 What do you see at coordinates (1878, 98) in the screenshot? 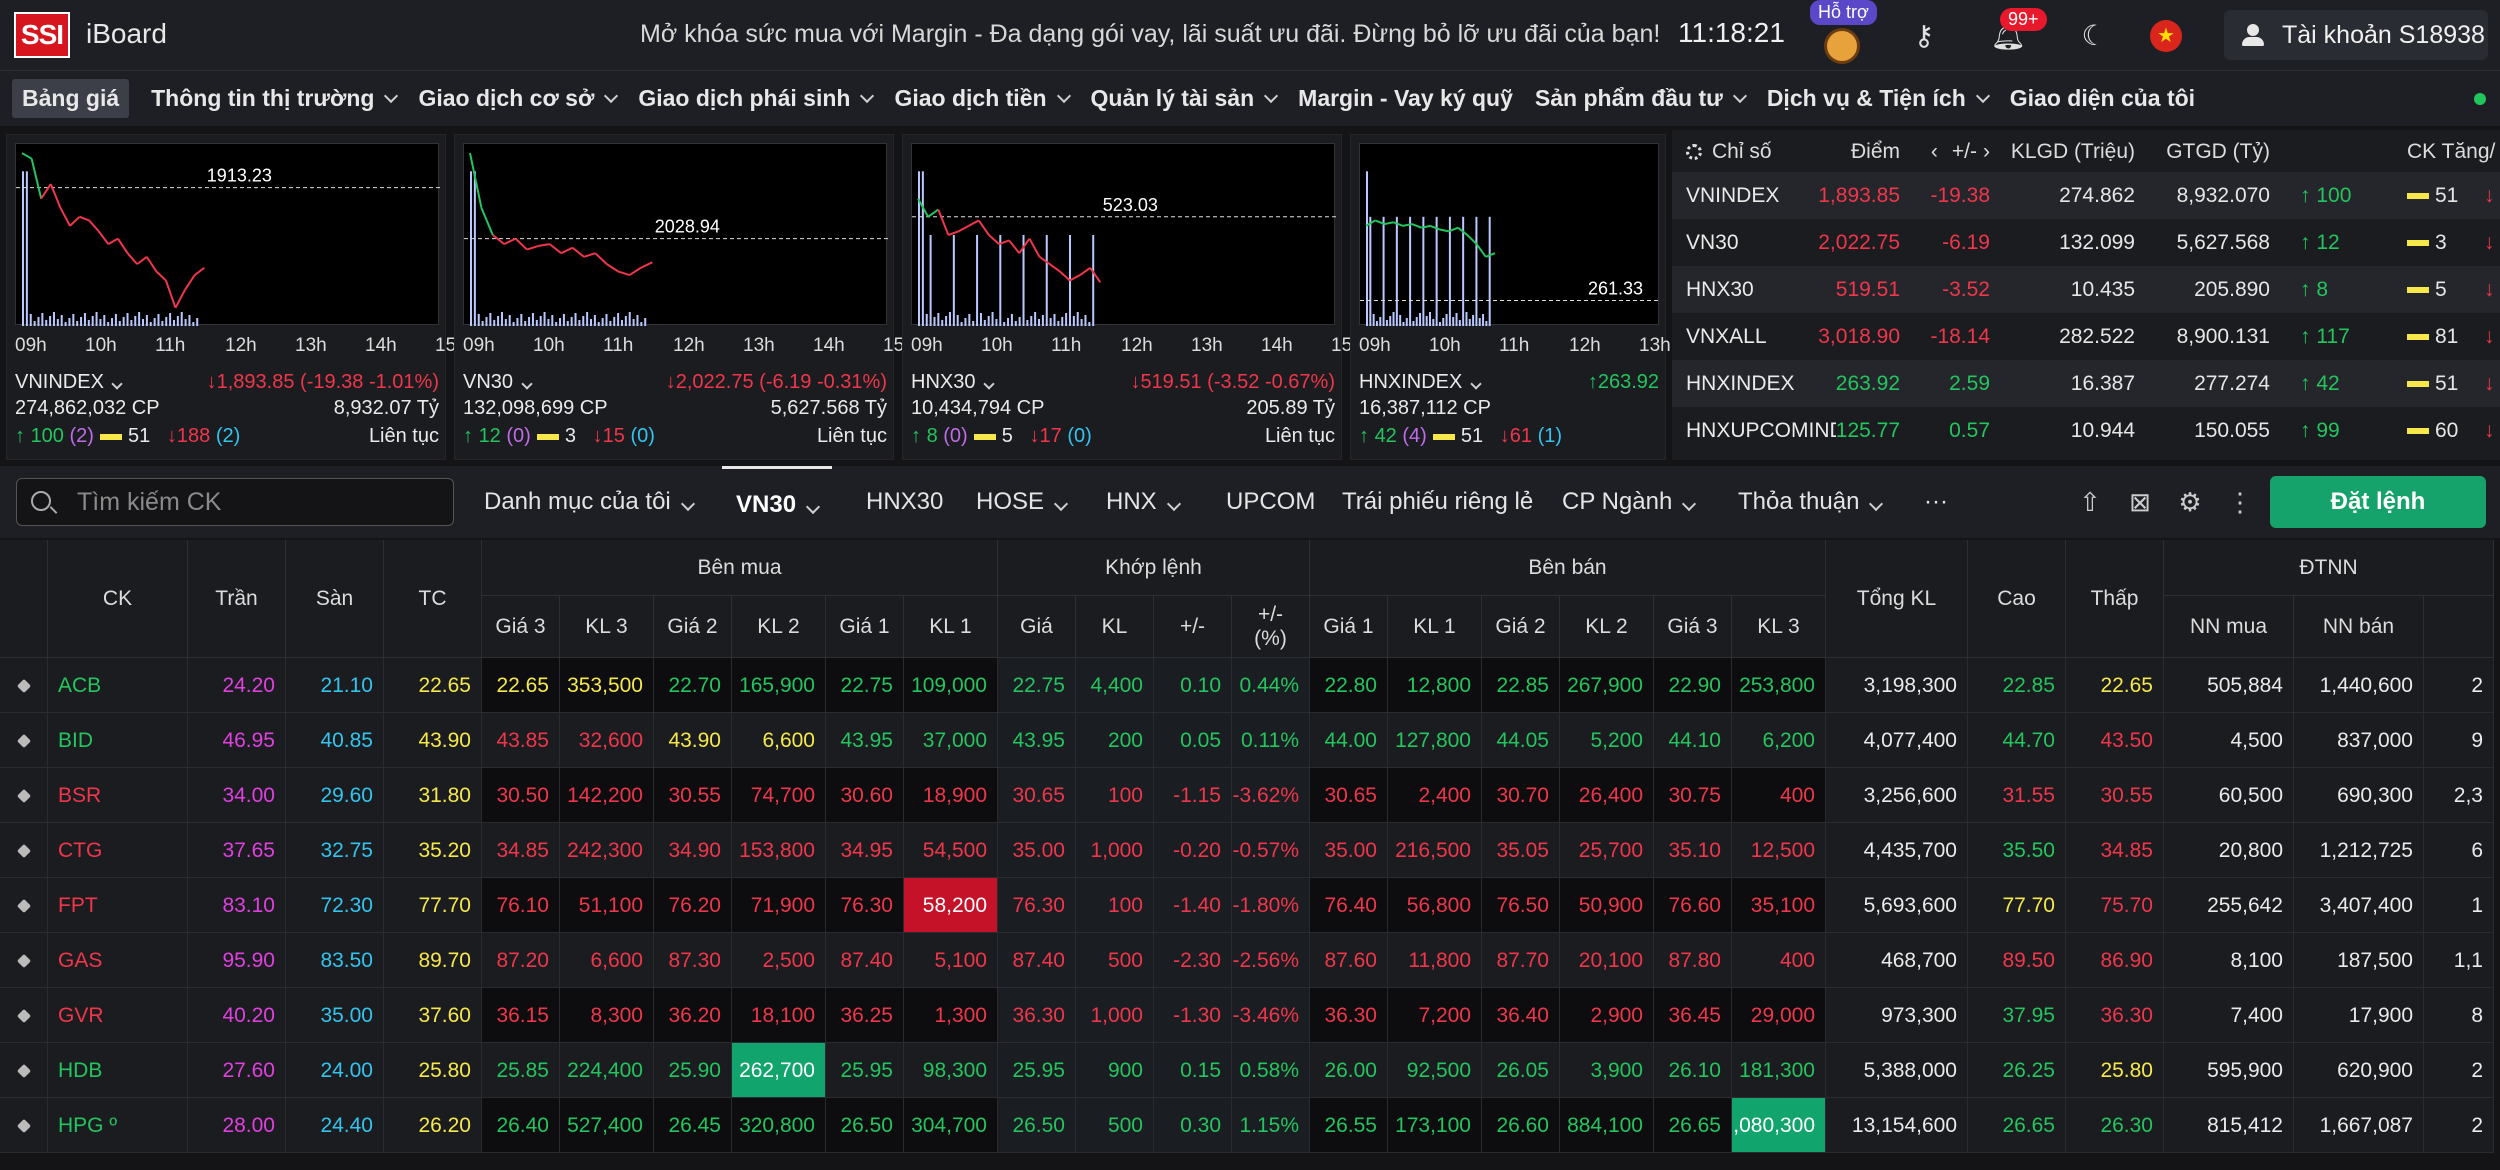
I see `nav-dich-vu-tien-ich: Dịch vụ & Tiện ích` at bounding box center [1878, 98].